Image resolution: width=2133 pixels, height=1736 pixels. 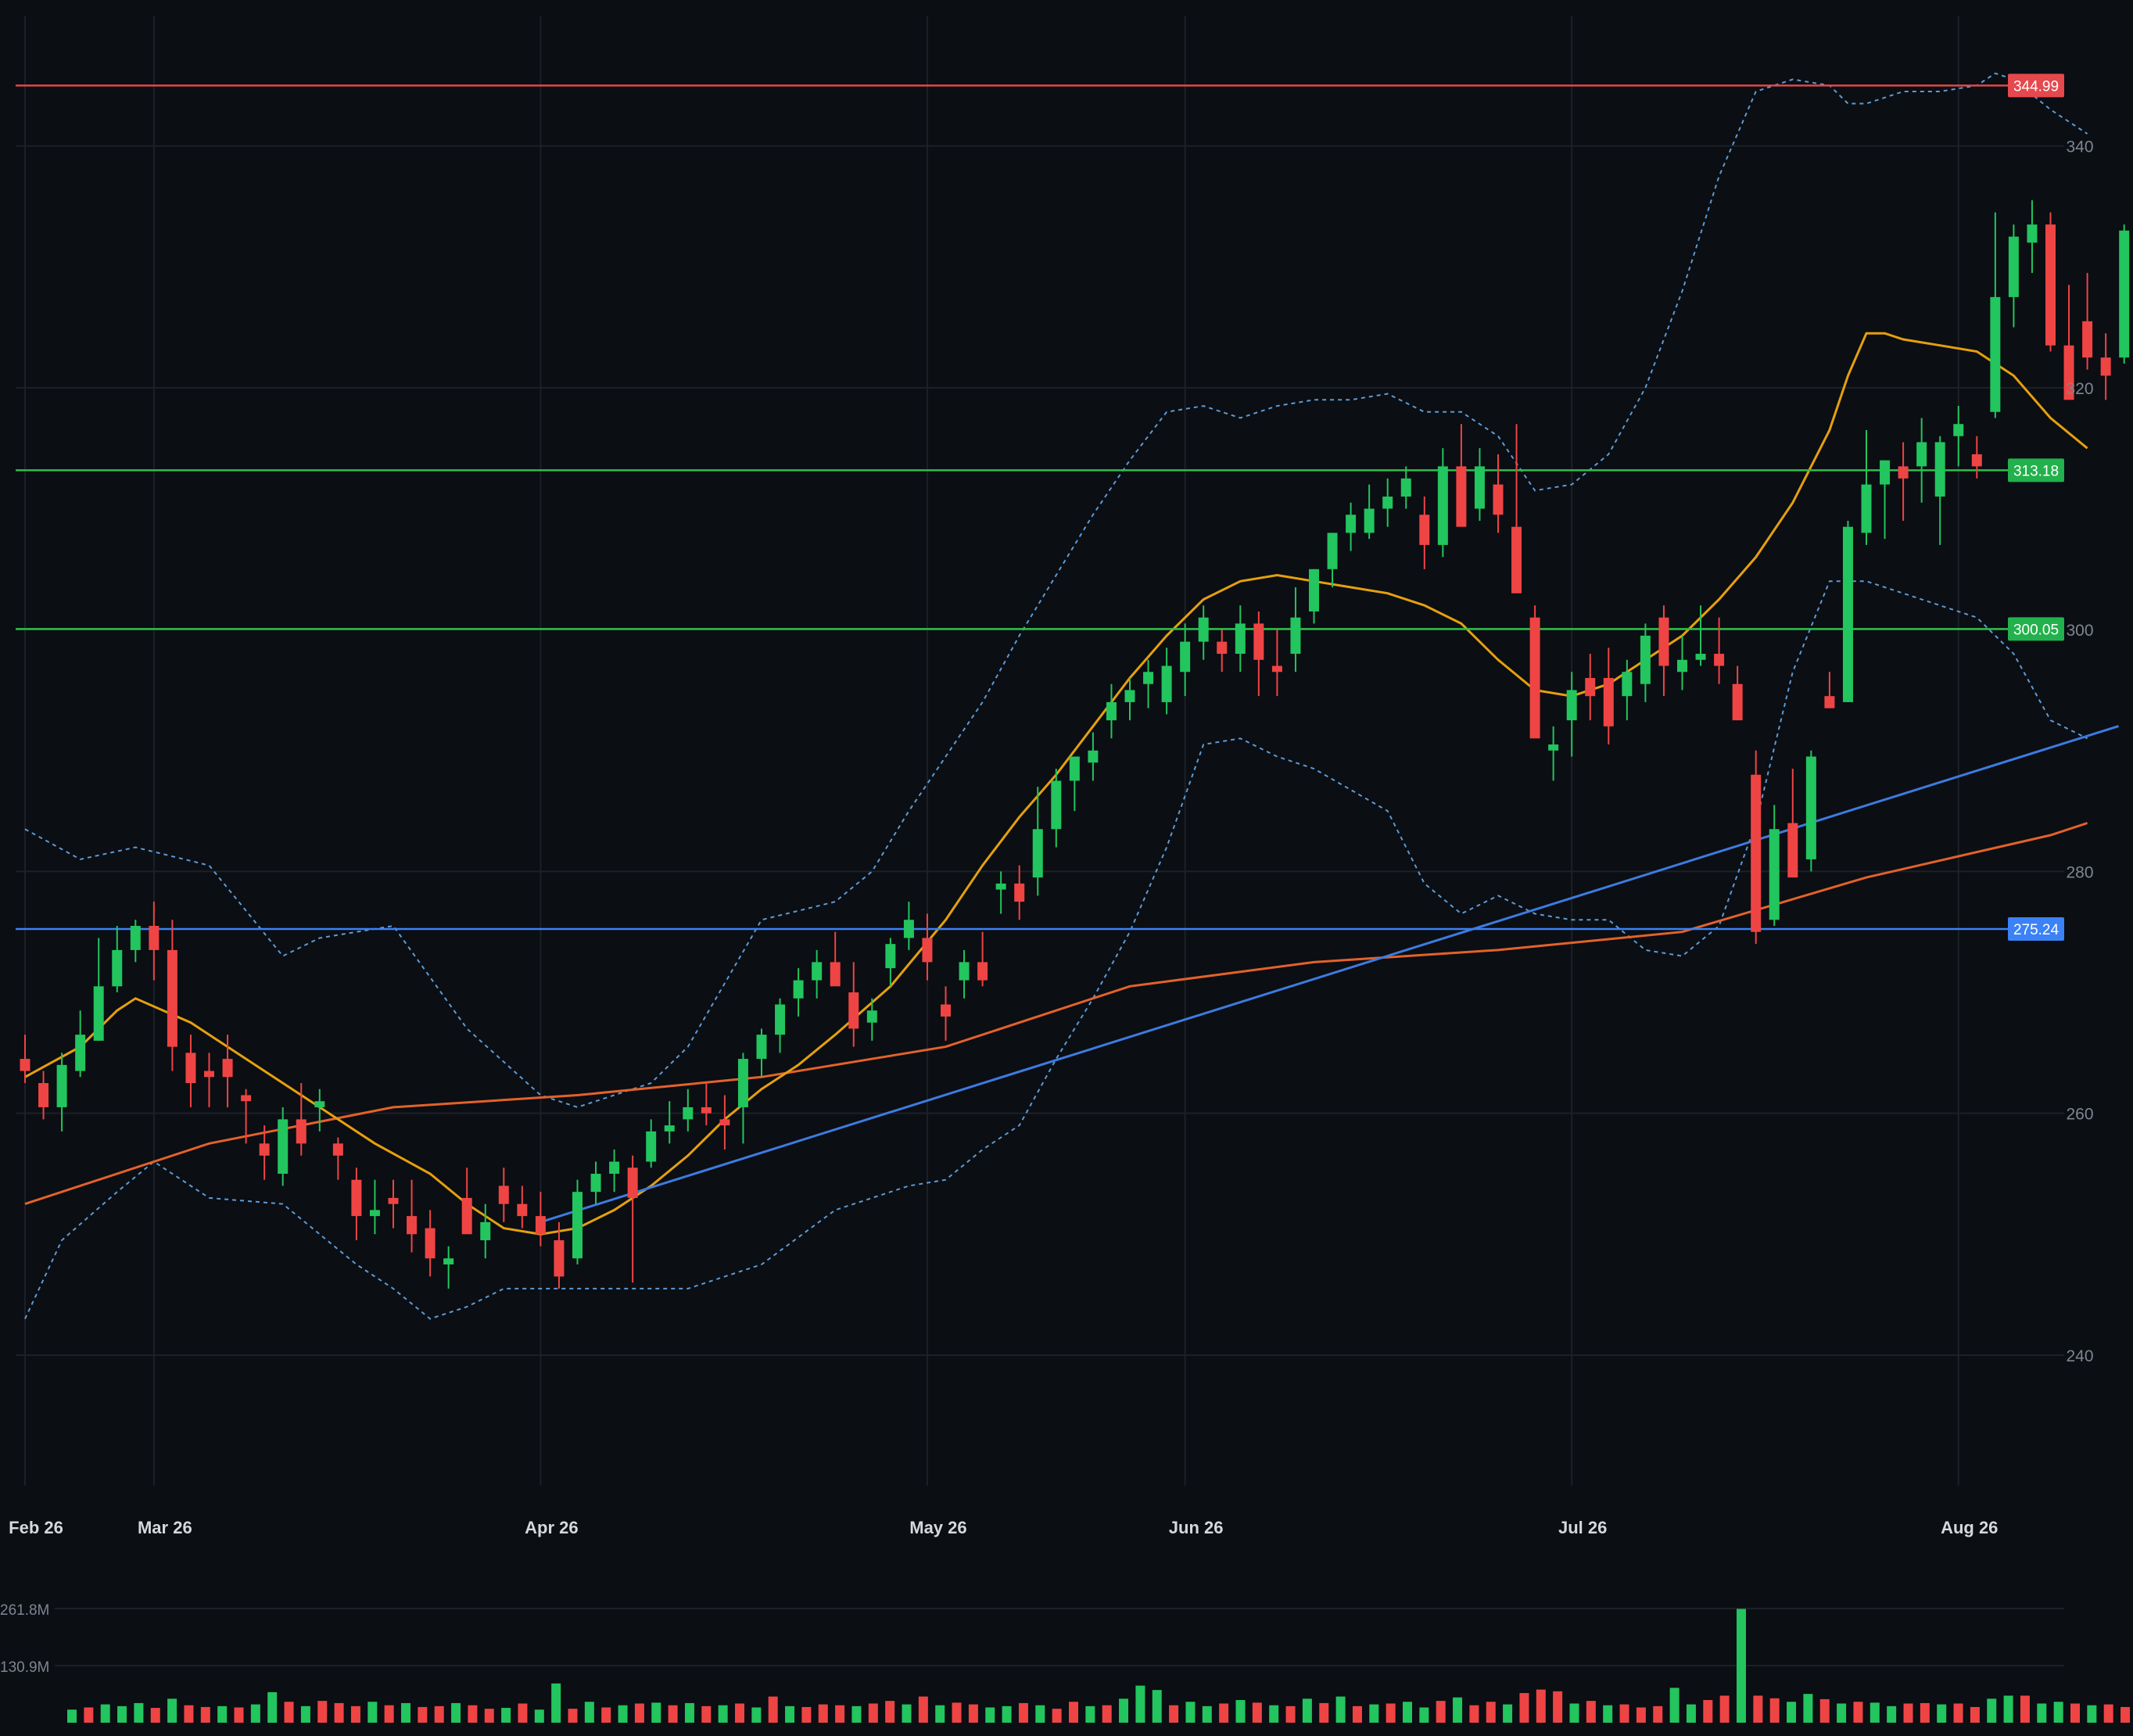 What do you see at coordinates (36, 1527) in the screenshot?
I see `date-label: Feb 26` at bounding box center [36, 1527].